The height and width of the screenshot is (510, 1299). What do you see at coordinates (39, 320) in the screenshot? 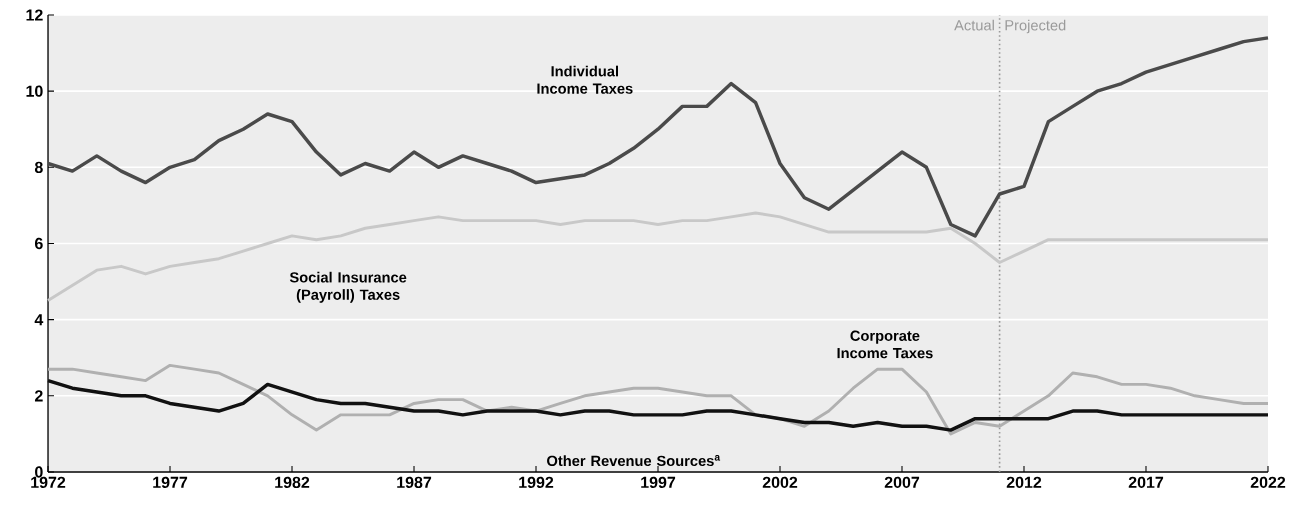
I see `y-tick-label: 4` at bounding box center [39, 320].